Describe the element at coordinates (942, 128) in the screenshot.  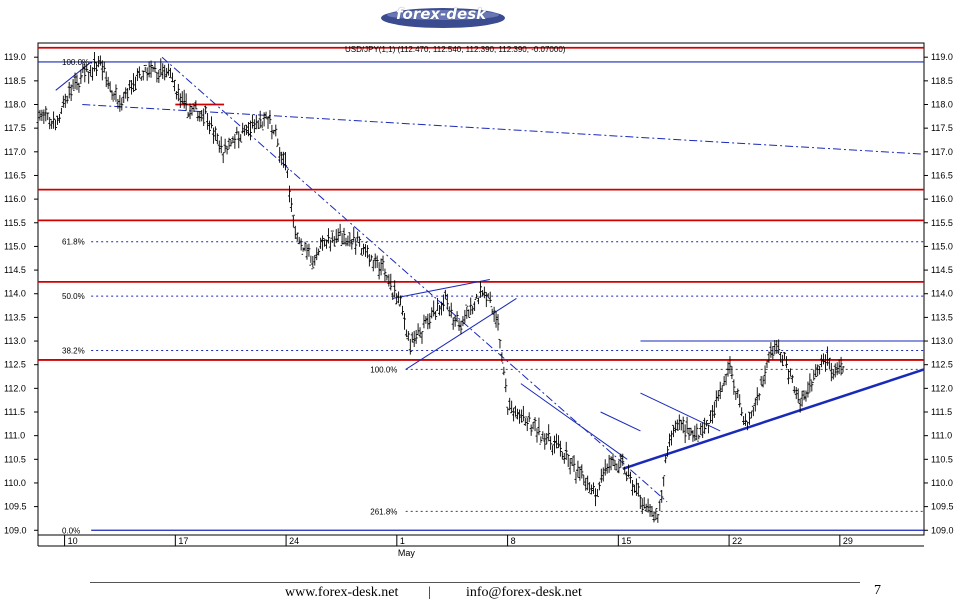
I see `y-tick-label-right: 117.5` at that location.